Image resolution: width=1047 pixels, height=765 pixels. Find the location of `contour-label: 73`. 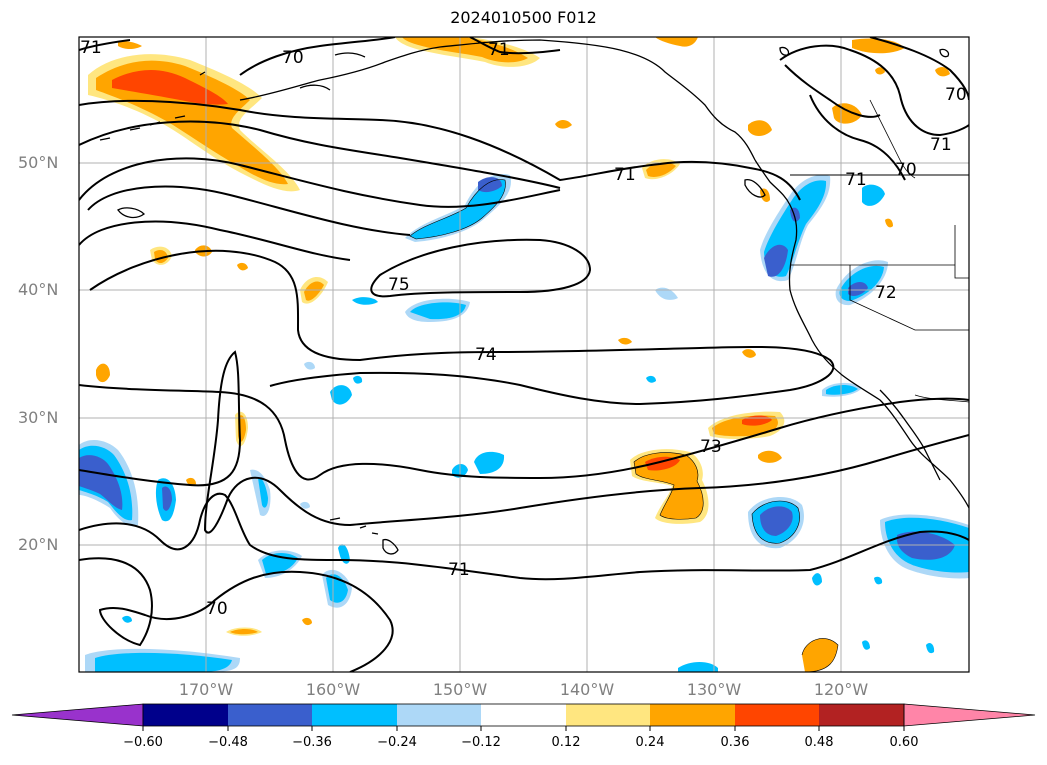

contour-label: 73 is located at coordinates (711, 447).